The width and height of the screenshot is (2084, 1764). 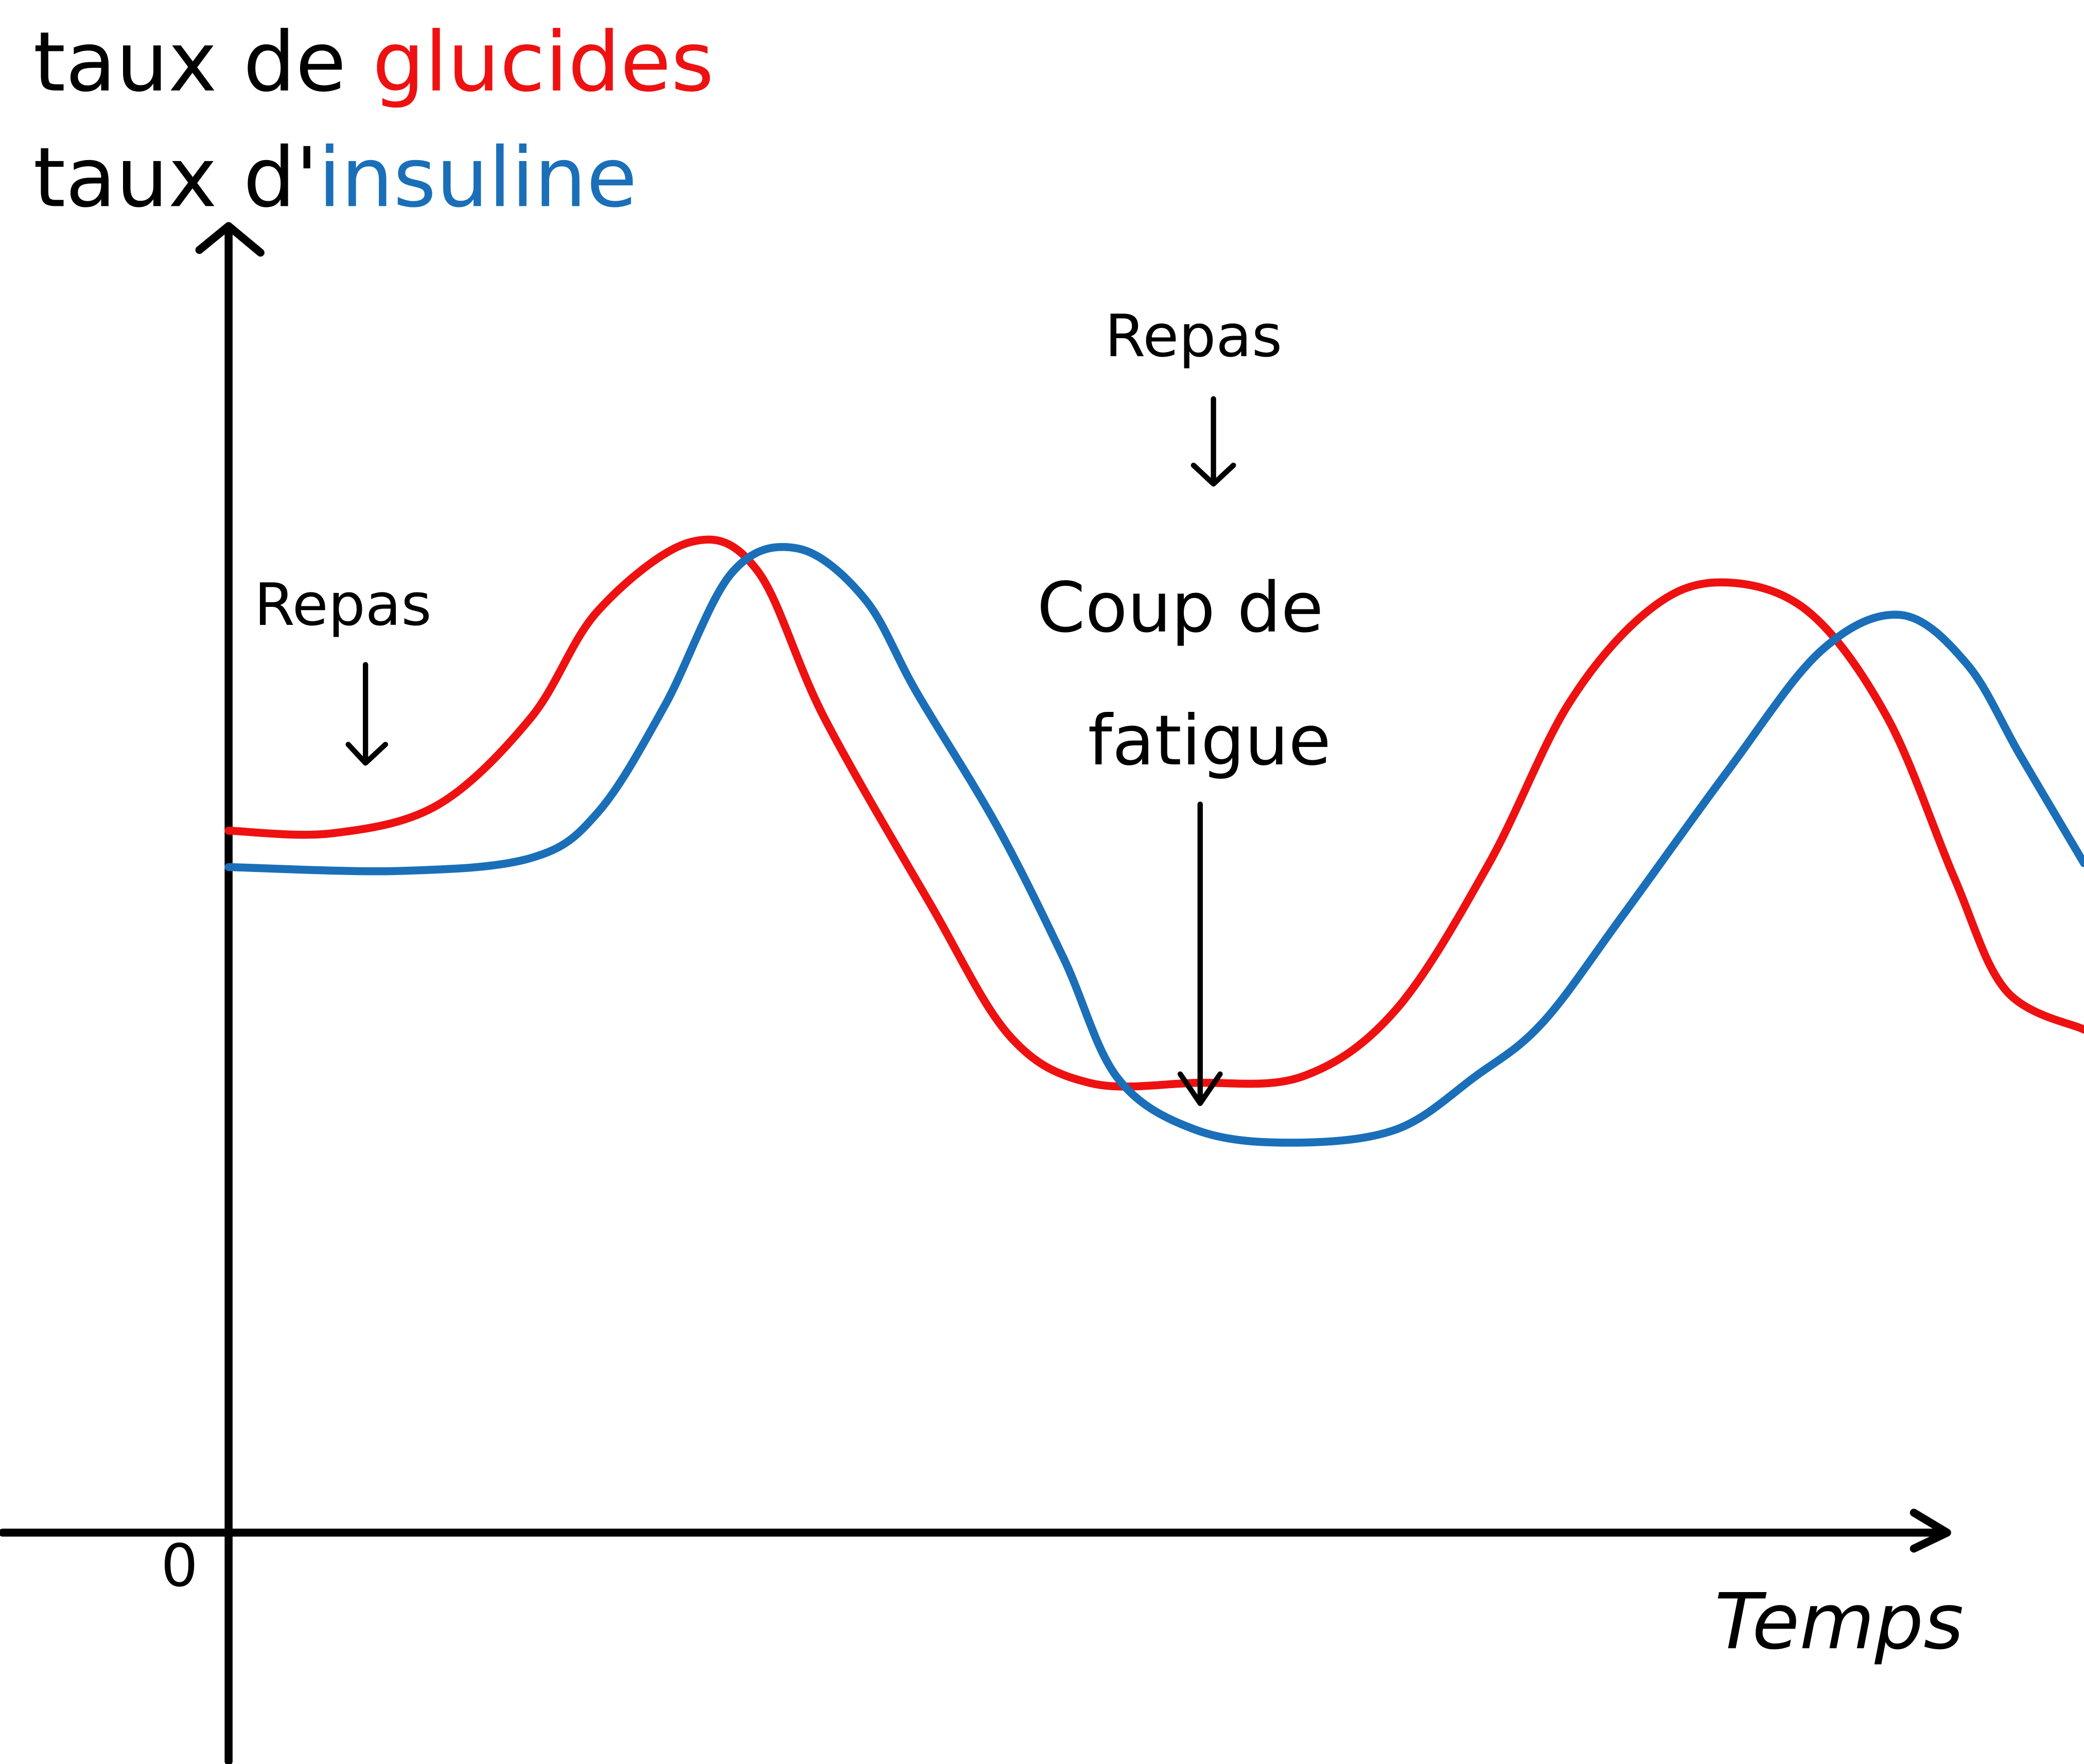 I want to click on title-prefix: taux d', so click(x=176, y=177).